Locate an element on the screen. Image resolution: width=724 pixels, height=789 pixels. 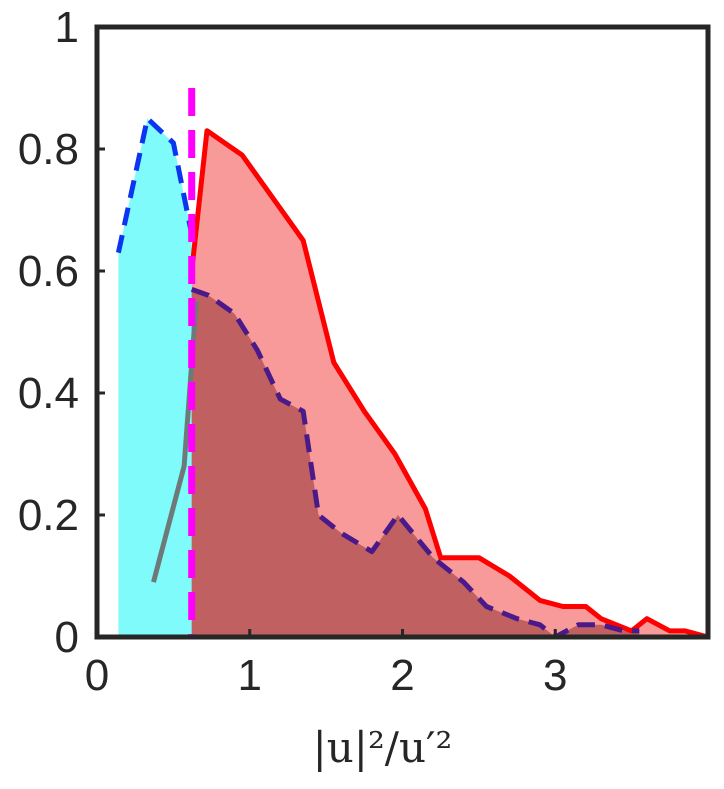
y-tick-label: 0.2 is located at coordinates (48, 515).